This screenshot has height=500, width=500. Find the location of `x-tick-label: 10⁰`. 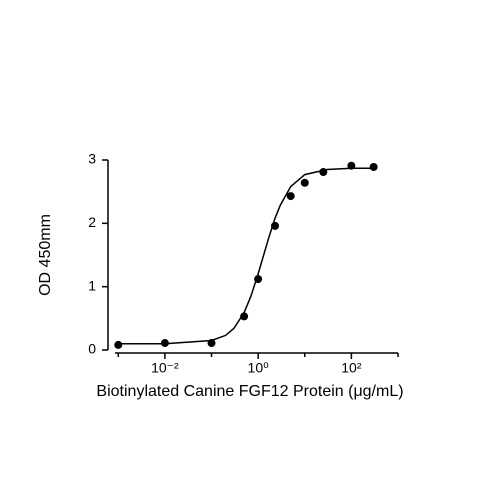

x-tick-label: 10⁰ is located at coordinates (259, 368).